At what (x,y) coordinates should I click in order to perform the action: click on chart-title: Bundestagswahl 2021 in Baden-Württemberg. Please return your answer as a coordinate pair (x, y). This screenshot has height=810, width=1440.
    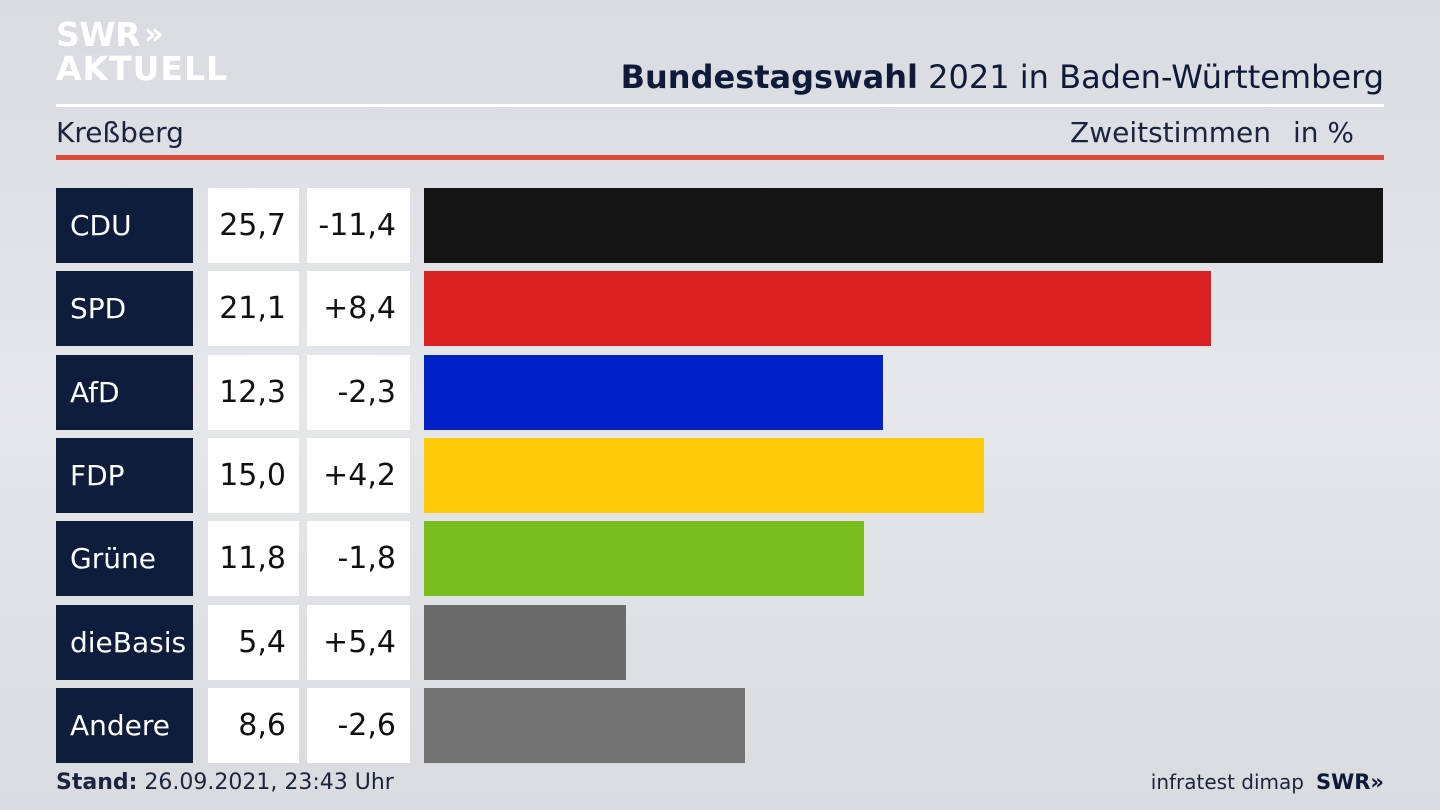
    Looking at the image, I should click on (1002, 77).